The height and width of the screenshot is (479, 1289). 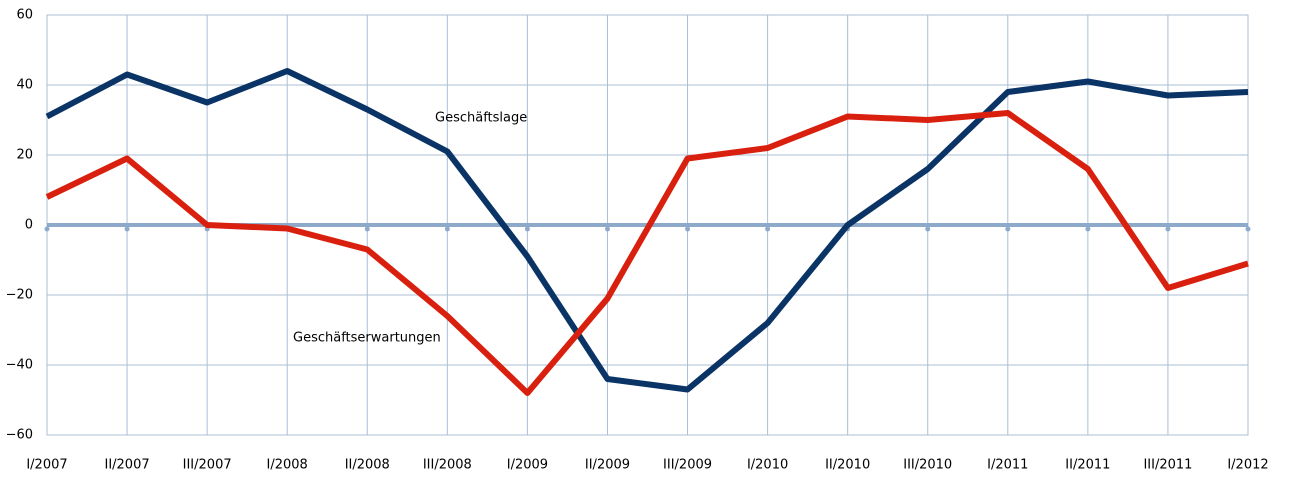 What do you see at coordinates (1087, 465) in the screenshot?
I see `x-tick-label: II/2011` at bounding box center [1087, 465].